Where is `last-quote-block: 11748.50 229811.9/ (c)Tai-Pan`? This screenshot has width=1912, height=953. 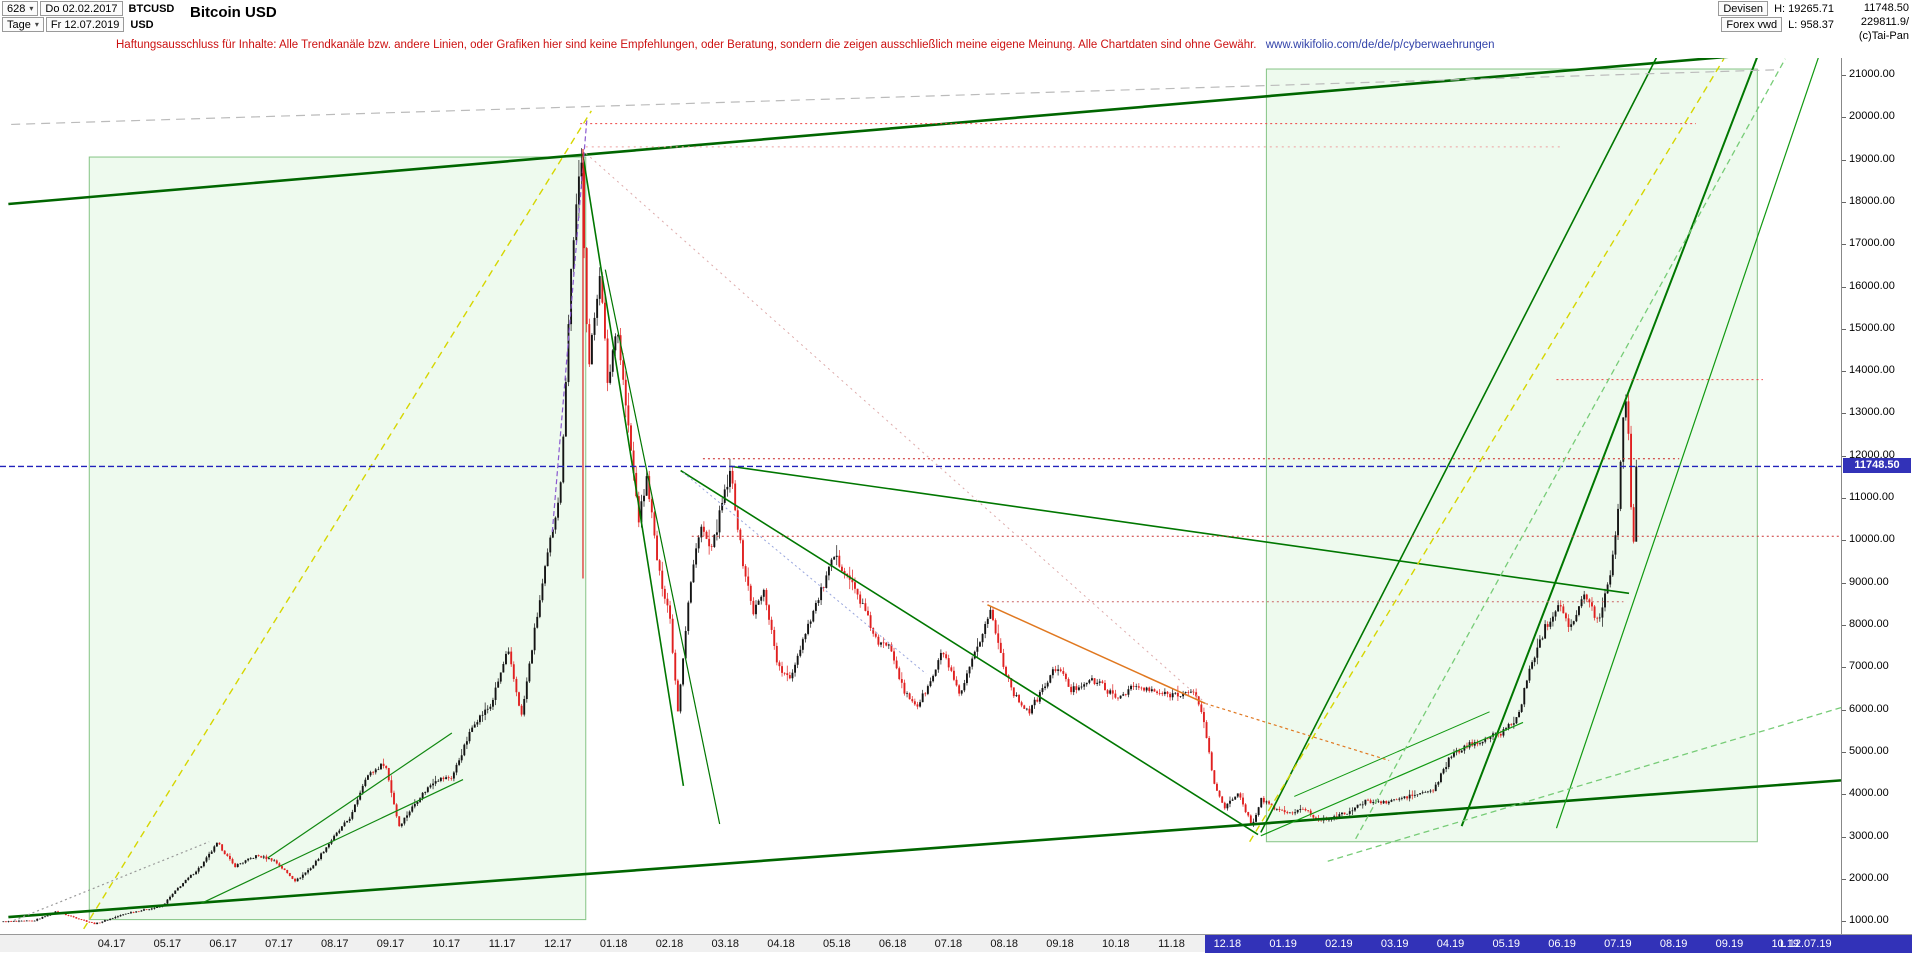
last-quote-block: 11748.50 229811.9/ (c)Tai-Pan is located at coordinates (1876, 22).